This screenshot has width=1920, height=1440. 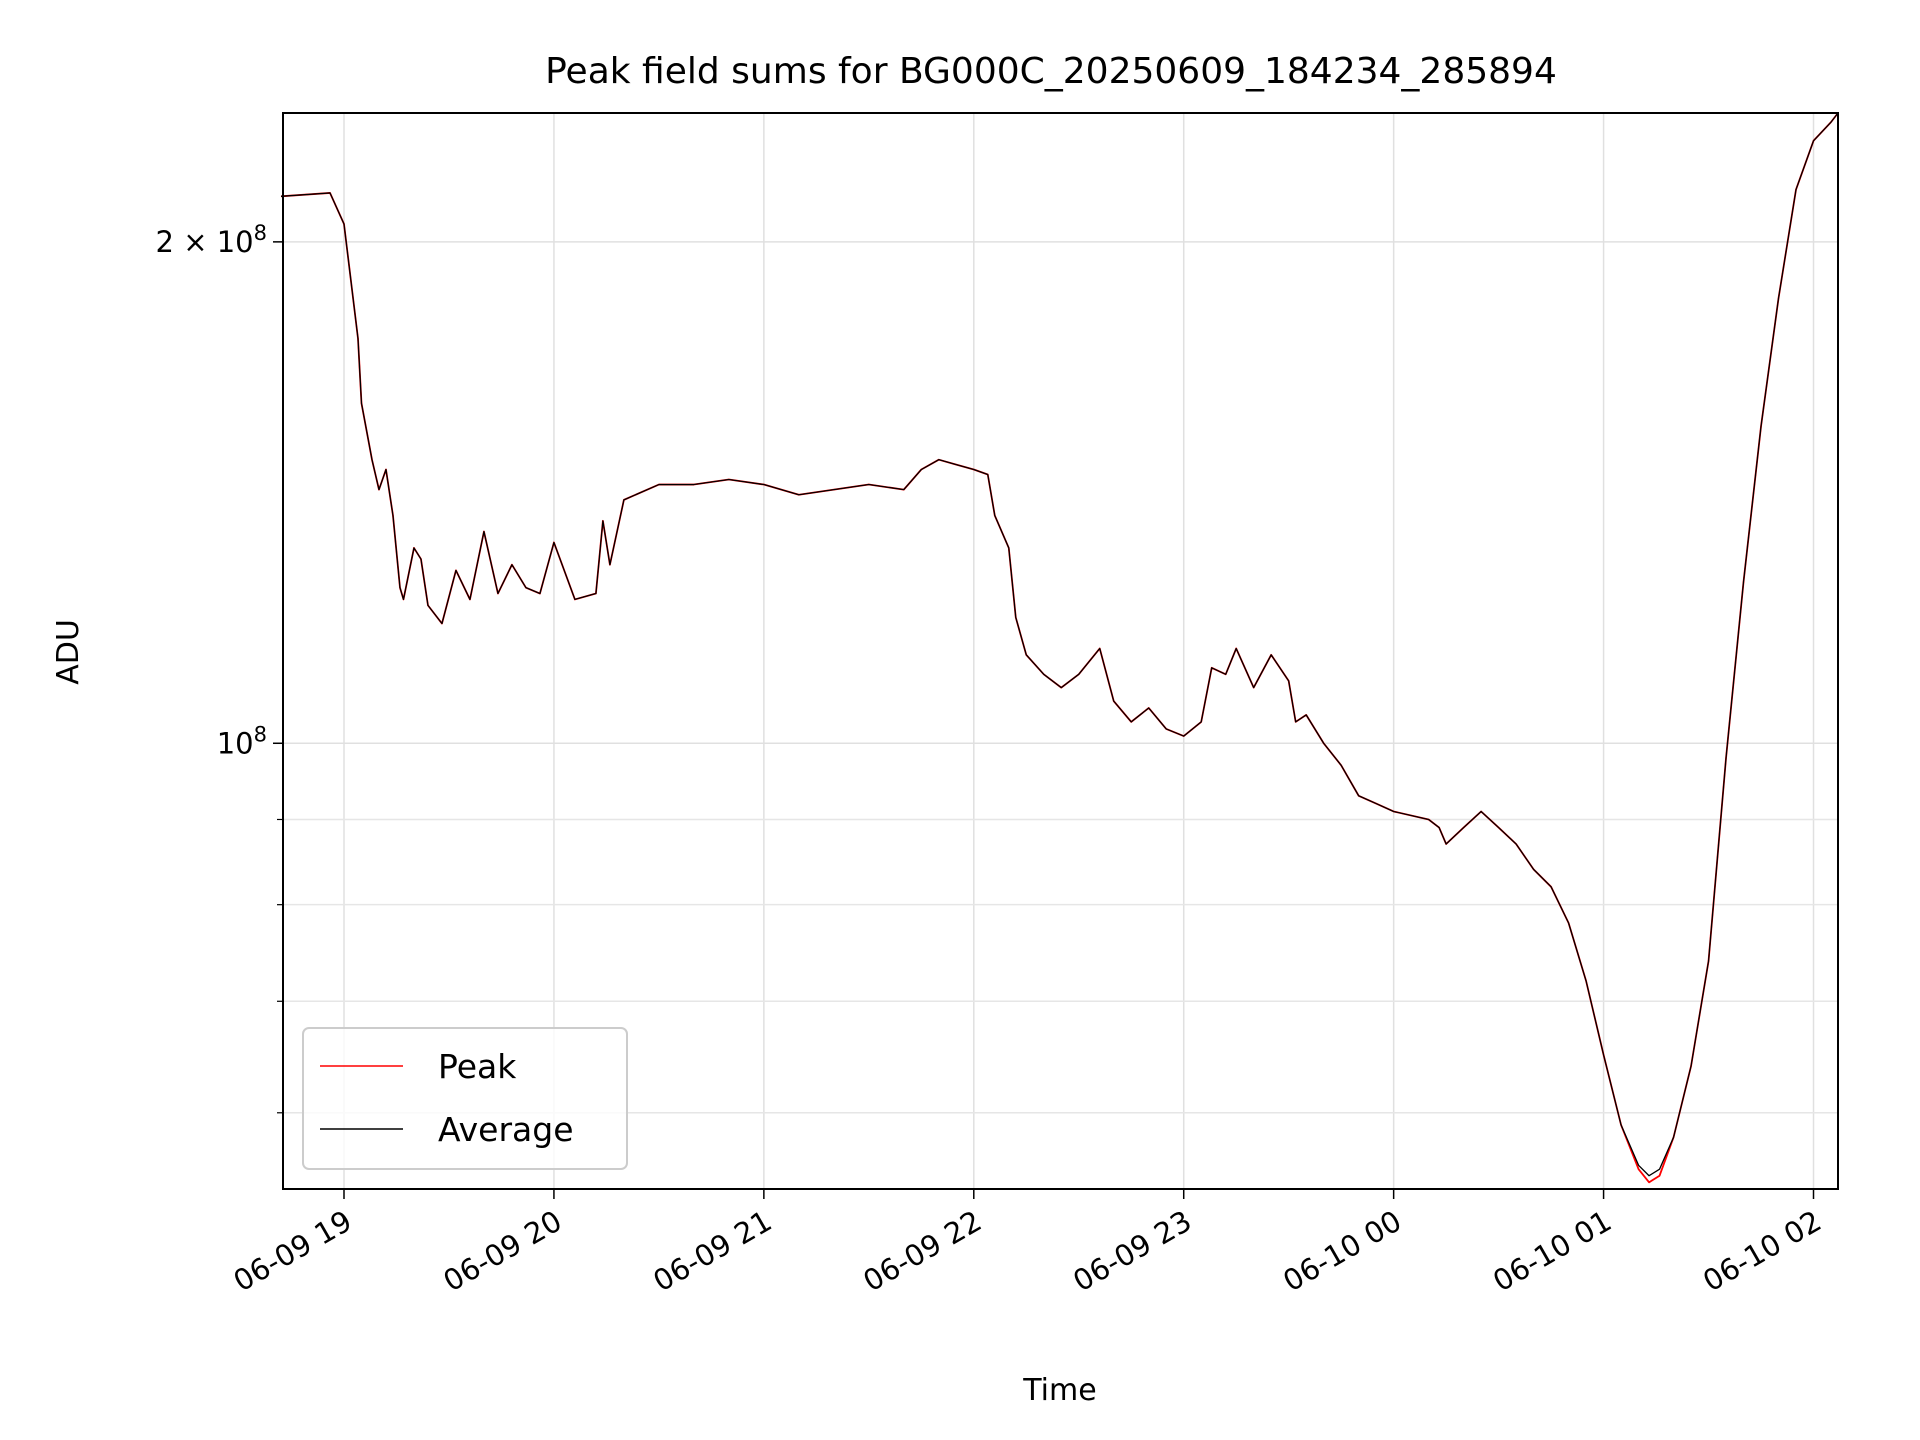 I want to click on x-axis-label: Time, so click(x=1059, y=1390).